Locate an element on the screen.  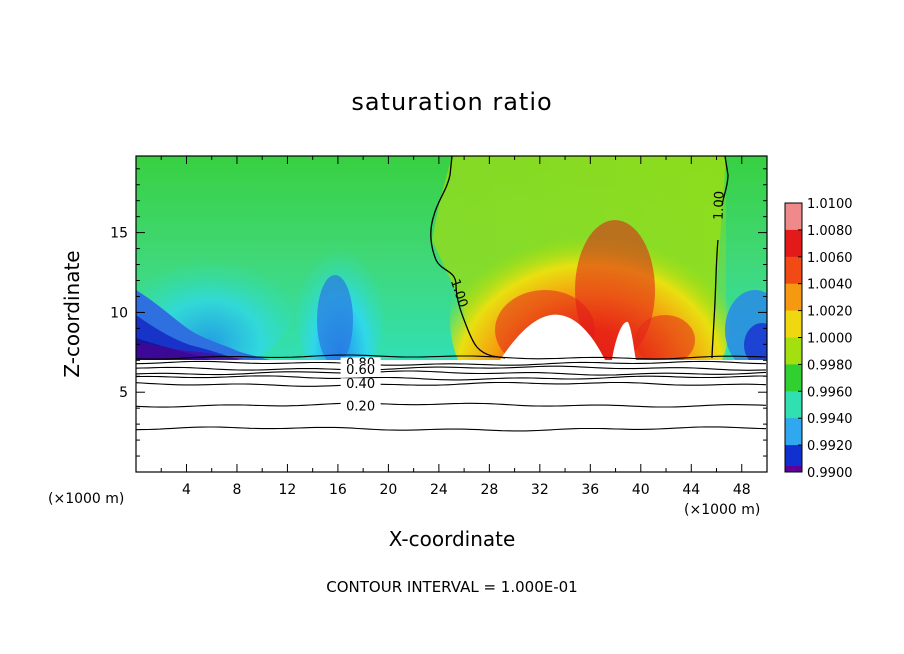
x-tick-label: 40 is located at coordinates (641, 490).